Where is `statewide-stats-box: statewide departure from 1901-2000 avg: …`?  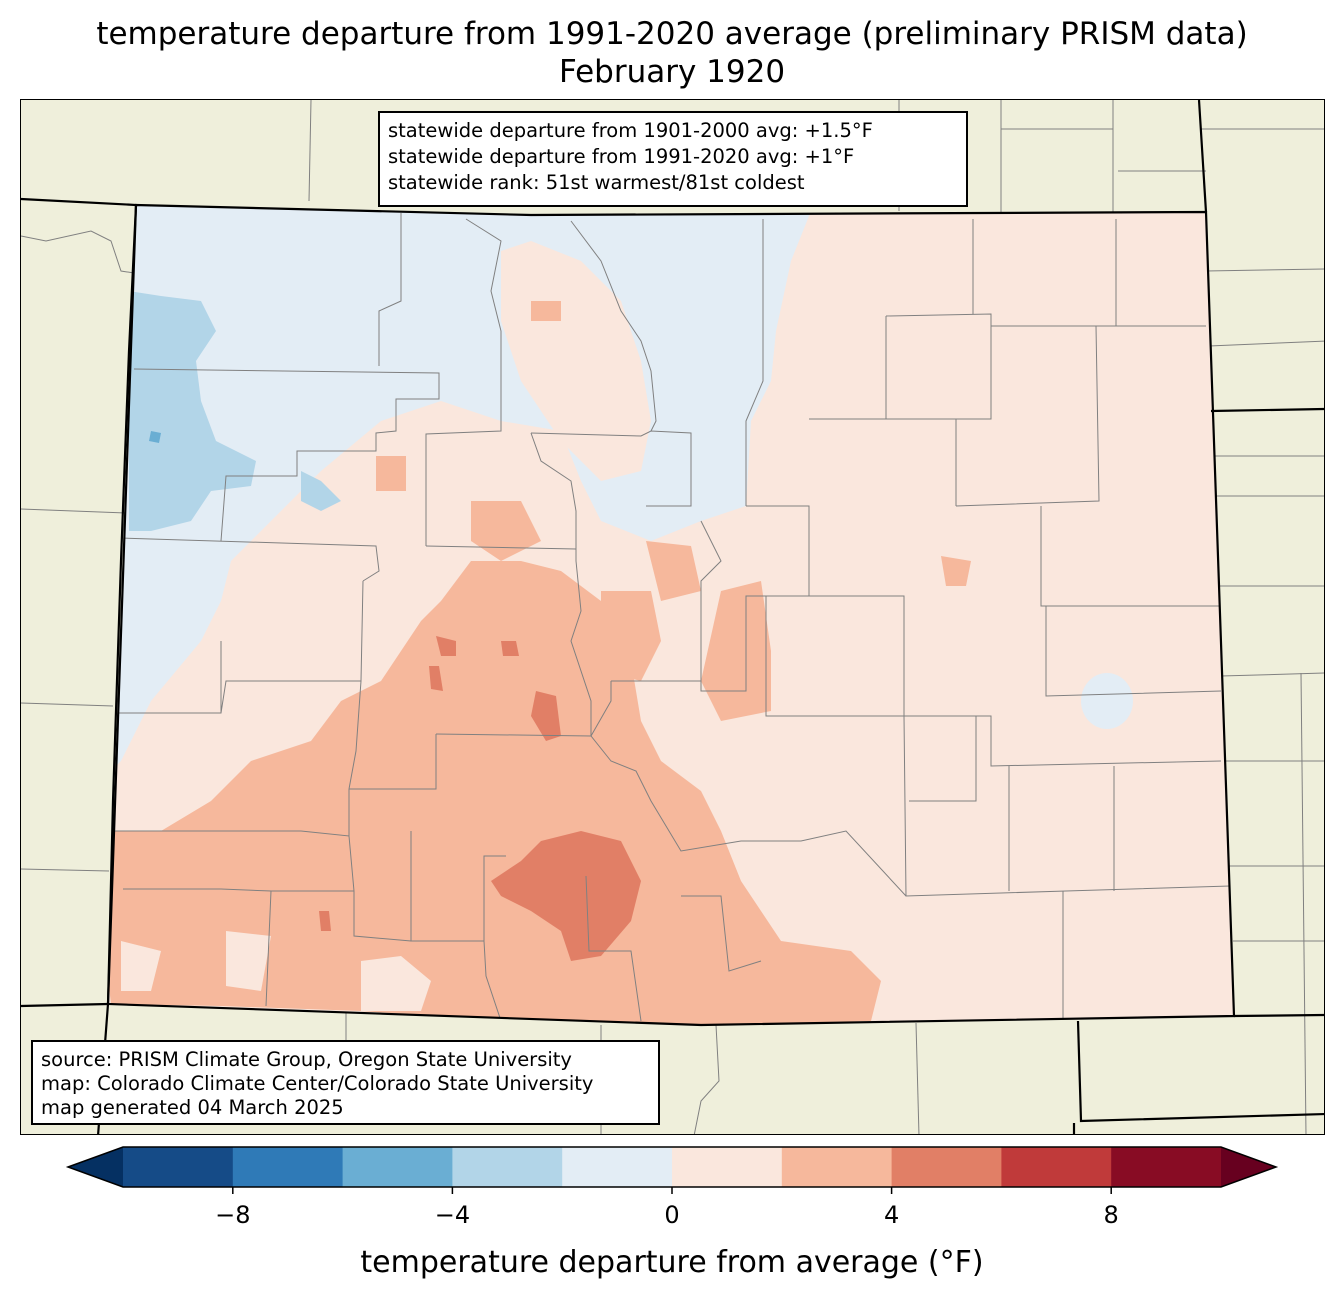
statewide-stats-box: statewide departure from 1901-2000 avg: … is located at coordinates (673, 159).